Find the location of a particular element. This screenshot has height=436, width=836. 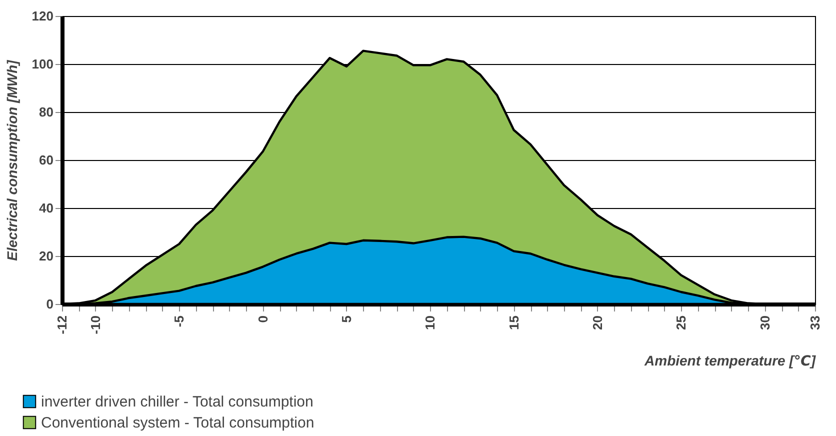

legend-label: Conventional system - Total consumption is located at coordinates (177, 423).